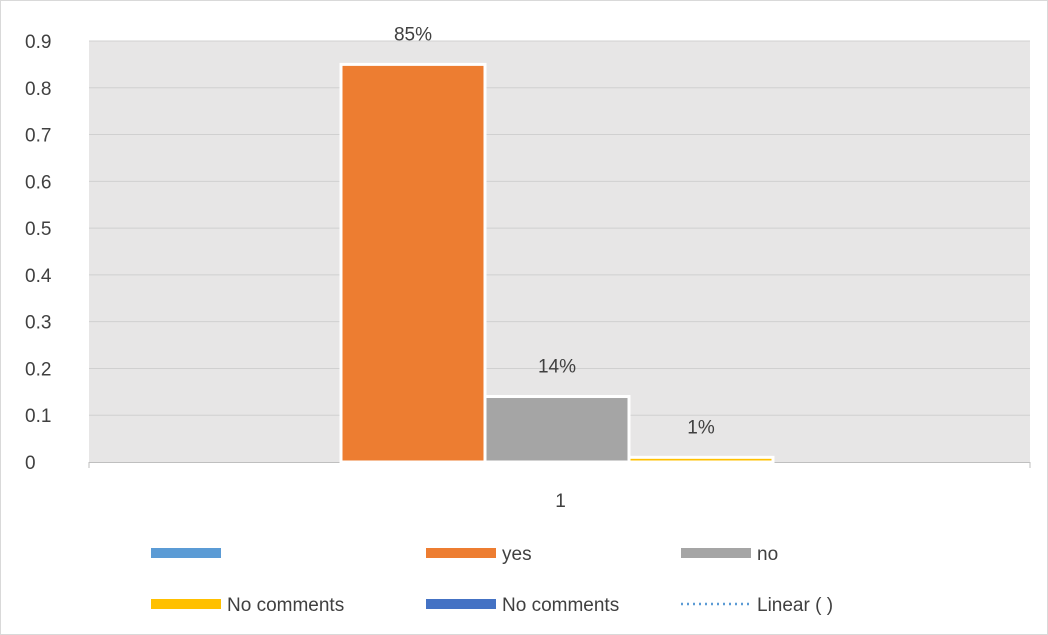 This screenshot has height=635, width=1048. Describe the element at coordinates (560, 501) in the screenshot. I see `x-tick-label: 1` at that location.